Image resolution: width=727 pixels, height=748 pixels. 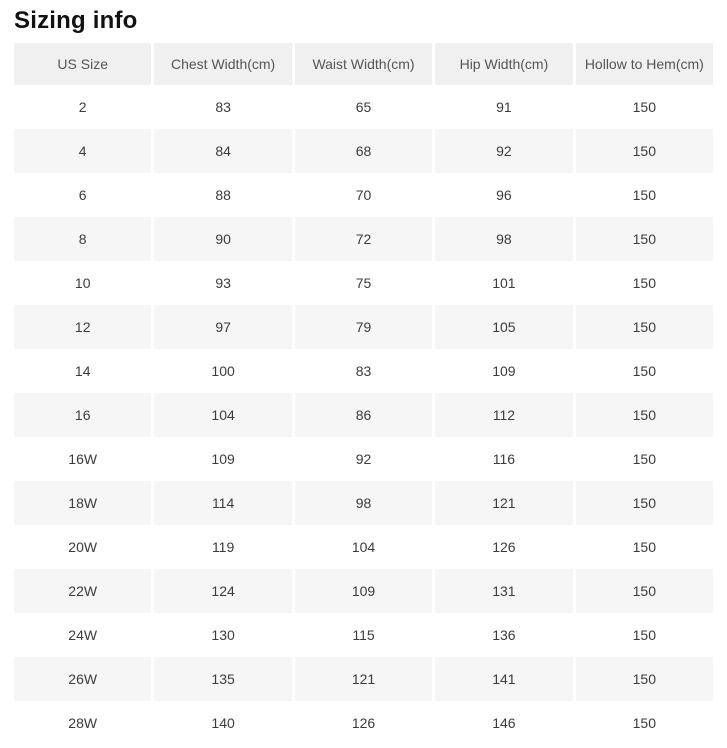 I want to click on us-size-cell: 14, so click(x=83, y=371).